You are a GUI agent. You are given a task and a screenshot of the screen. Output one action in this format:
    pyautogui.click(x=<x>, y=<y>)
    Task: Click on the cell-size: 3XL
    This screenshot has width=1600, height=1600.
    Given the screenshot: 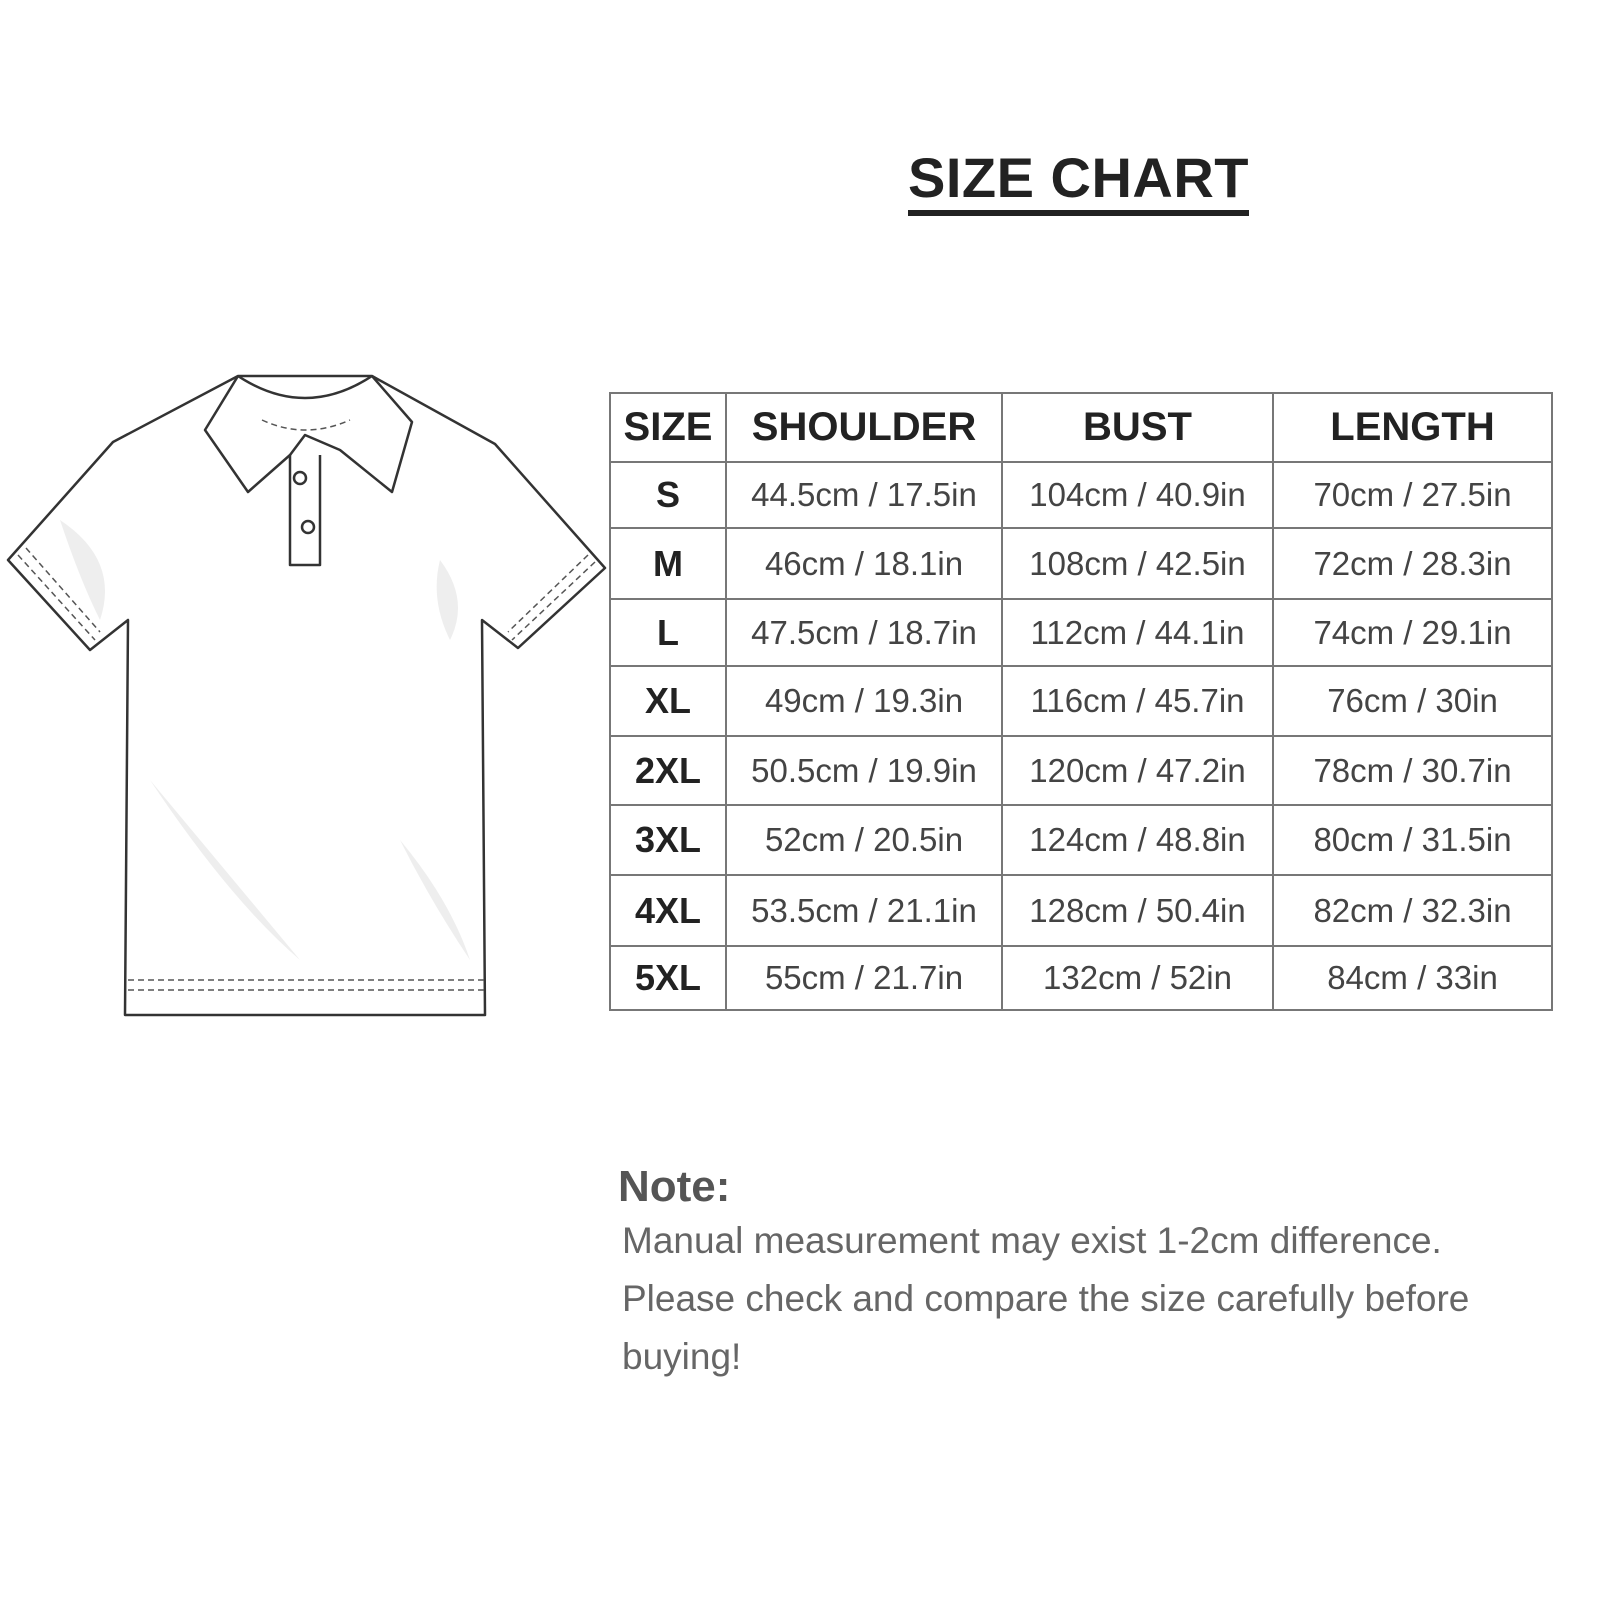 What is the action you would take?
    pyautogui.click(x=668, y=840)
    